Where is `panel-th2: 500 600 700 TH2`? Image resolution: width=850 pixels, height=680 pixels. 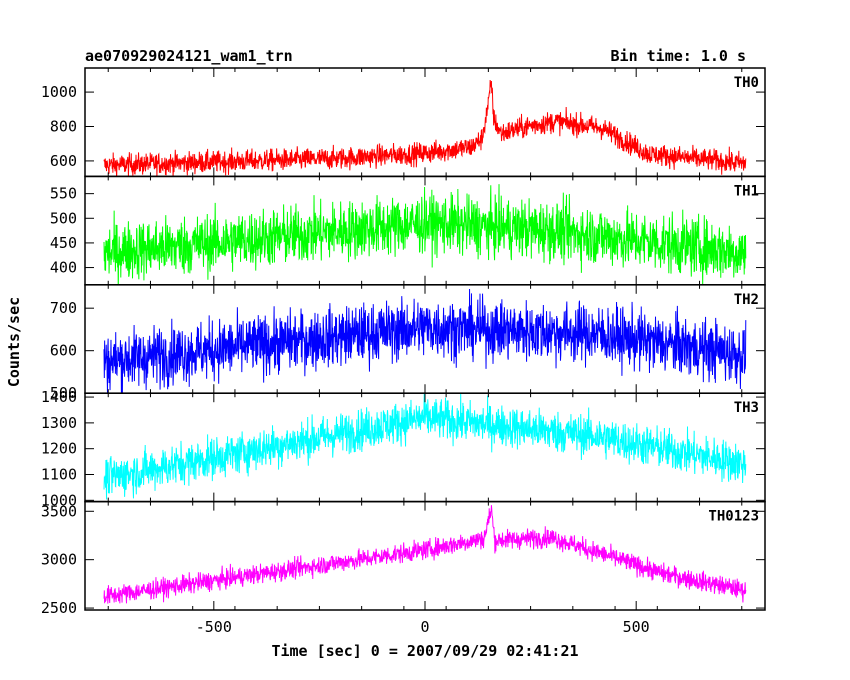
panel-th2: 500 600 700 TH2 is located at coordinates (408, 343).